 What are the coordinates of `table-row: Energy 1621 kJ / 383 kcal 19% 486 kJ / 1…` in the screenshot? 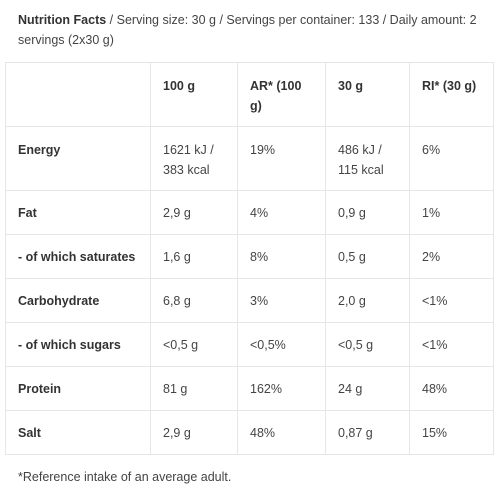 It's located at (249, 158).